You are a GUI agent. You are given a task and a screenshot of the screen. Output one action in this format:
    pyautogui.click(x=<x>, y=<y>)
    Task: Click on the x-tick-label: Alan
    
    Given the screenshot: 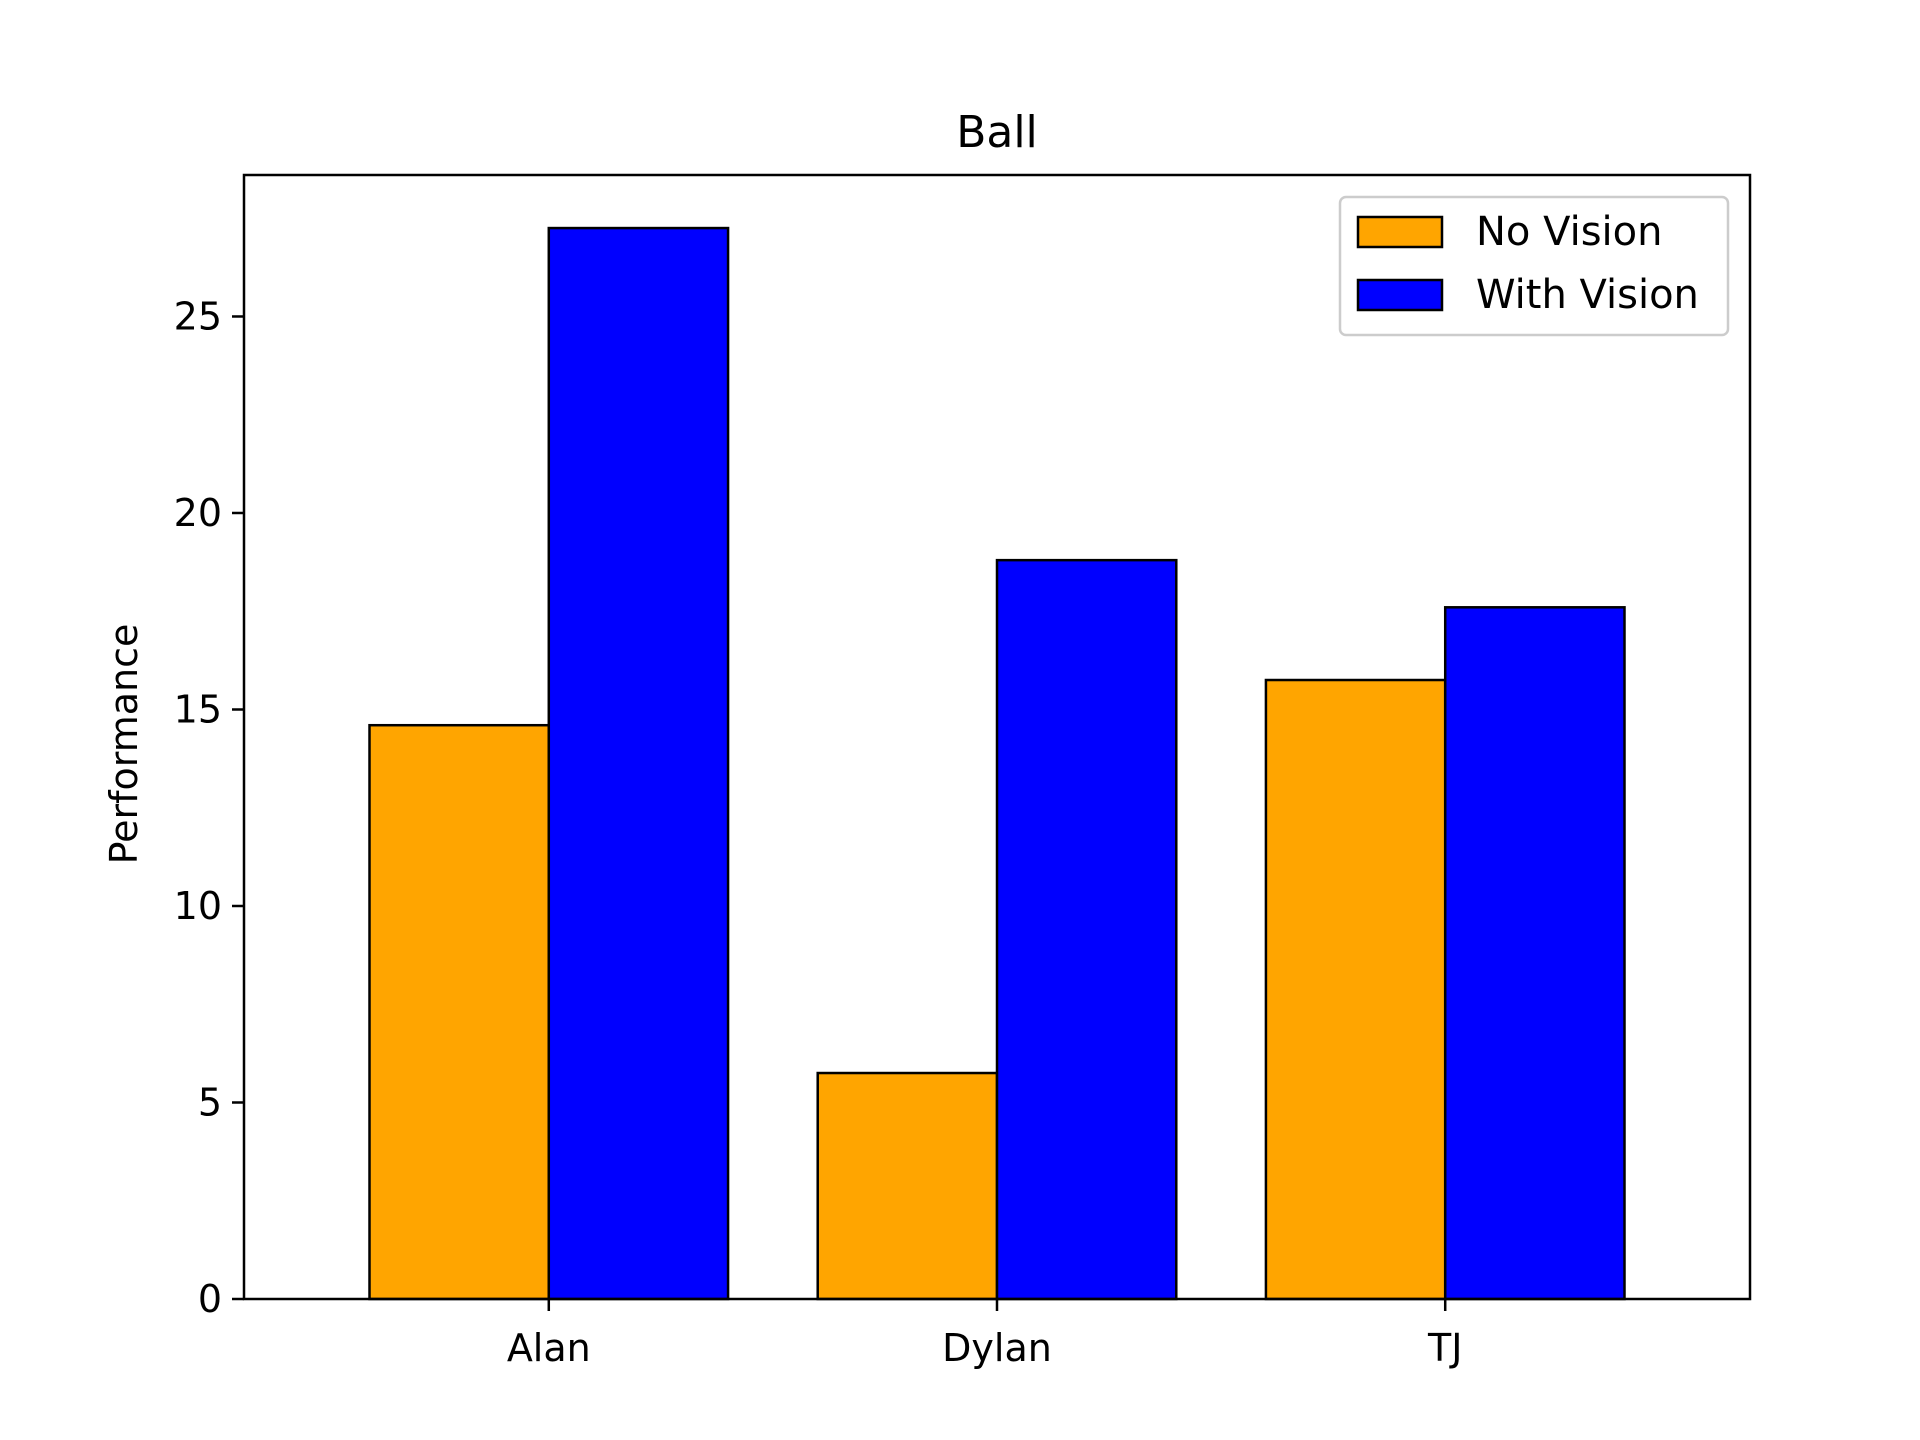 What is the action you would take?
    pyautogui.click(x=549, y=1348)
    